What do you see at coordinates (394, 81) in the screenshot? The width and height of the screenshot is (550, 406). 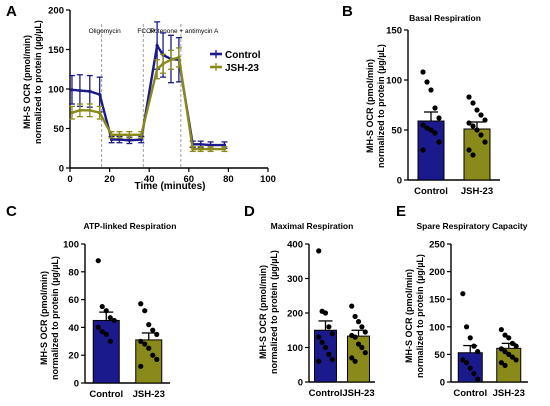 I see `ytick-label: 100` at bounding box center [394, 81].